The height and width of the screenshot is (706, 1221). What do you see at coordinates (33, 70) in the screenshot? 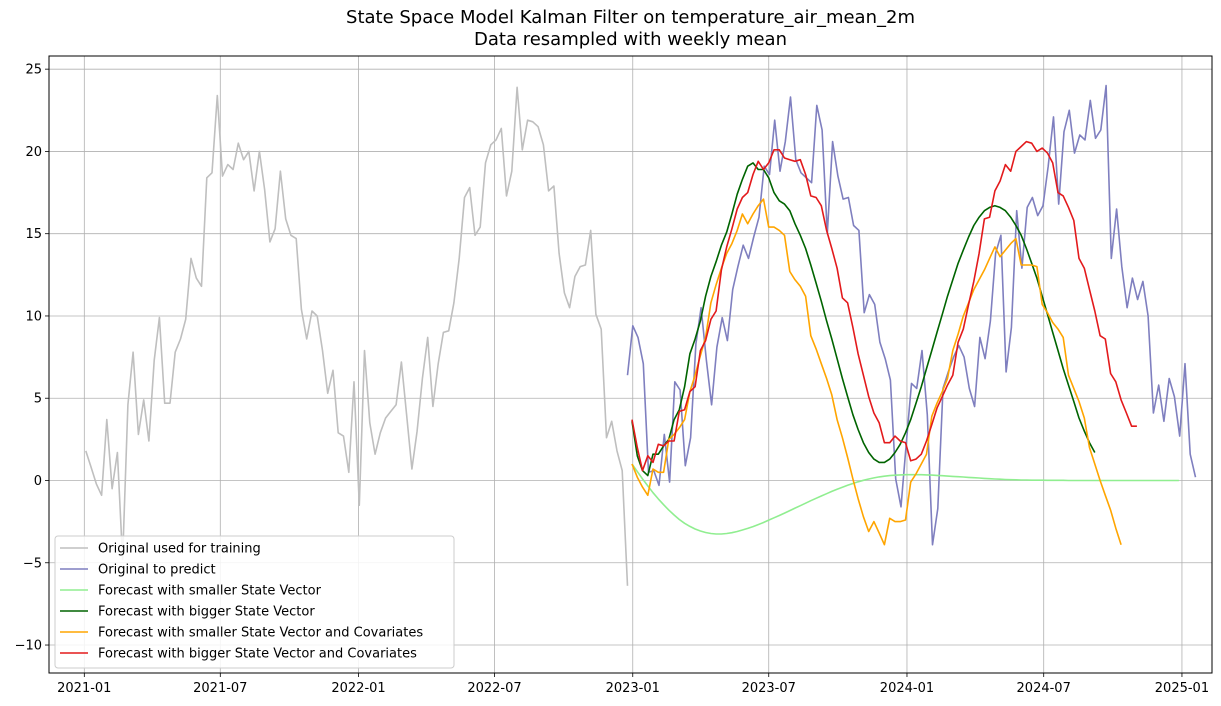
I see `y-tick-label: 25` at bounding box center [33, 70].